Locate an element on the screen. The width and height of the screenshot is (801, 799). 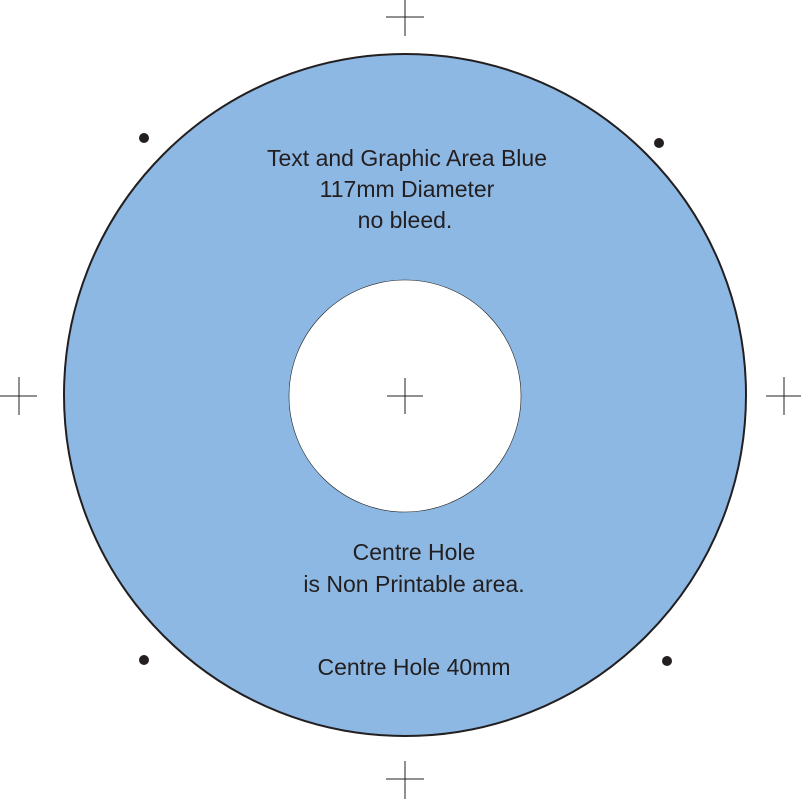
registration-mark-top is located at coordinates (405, 18).